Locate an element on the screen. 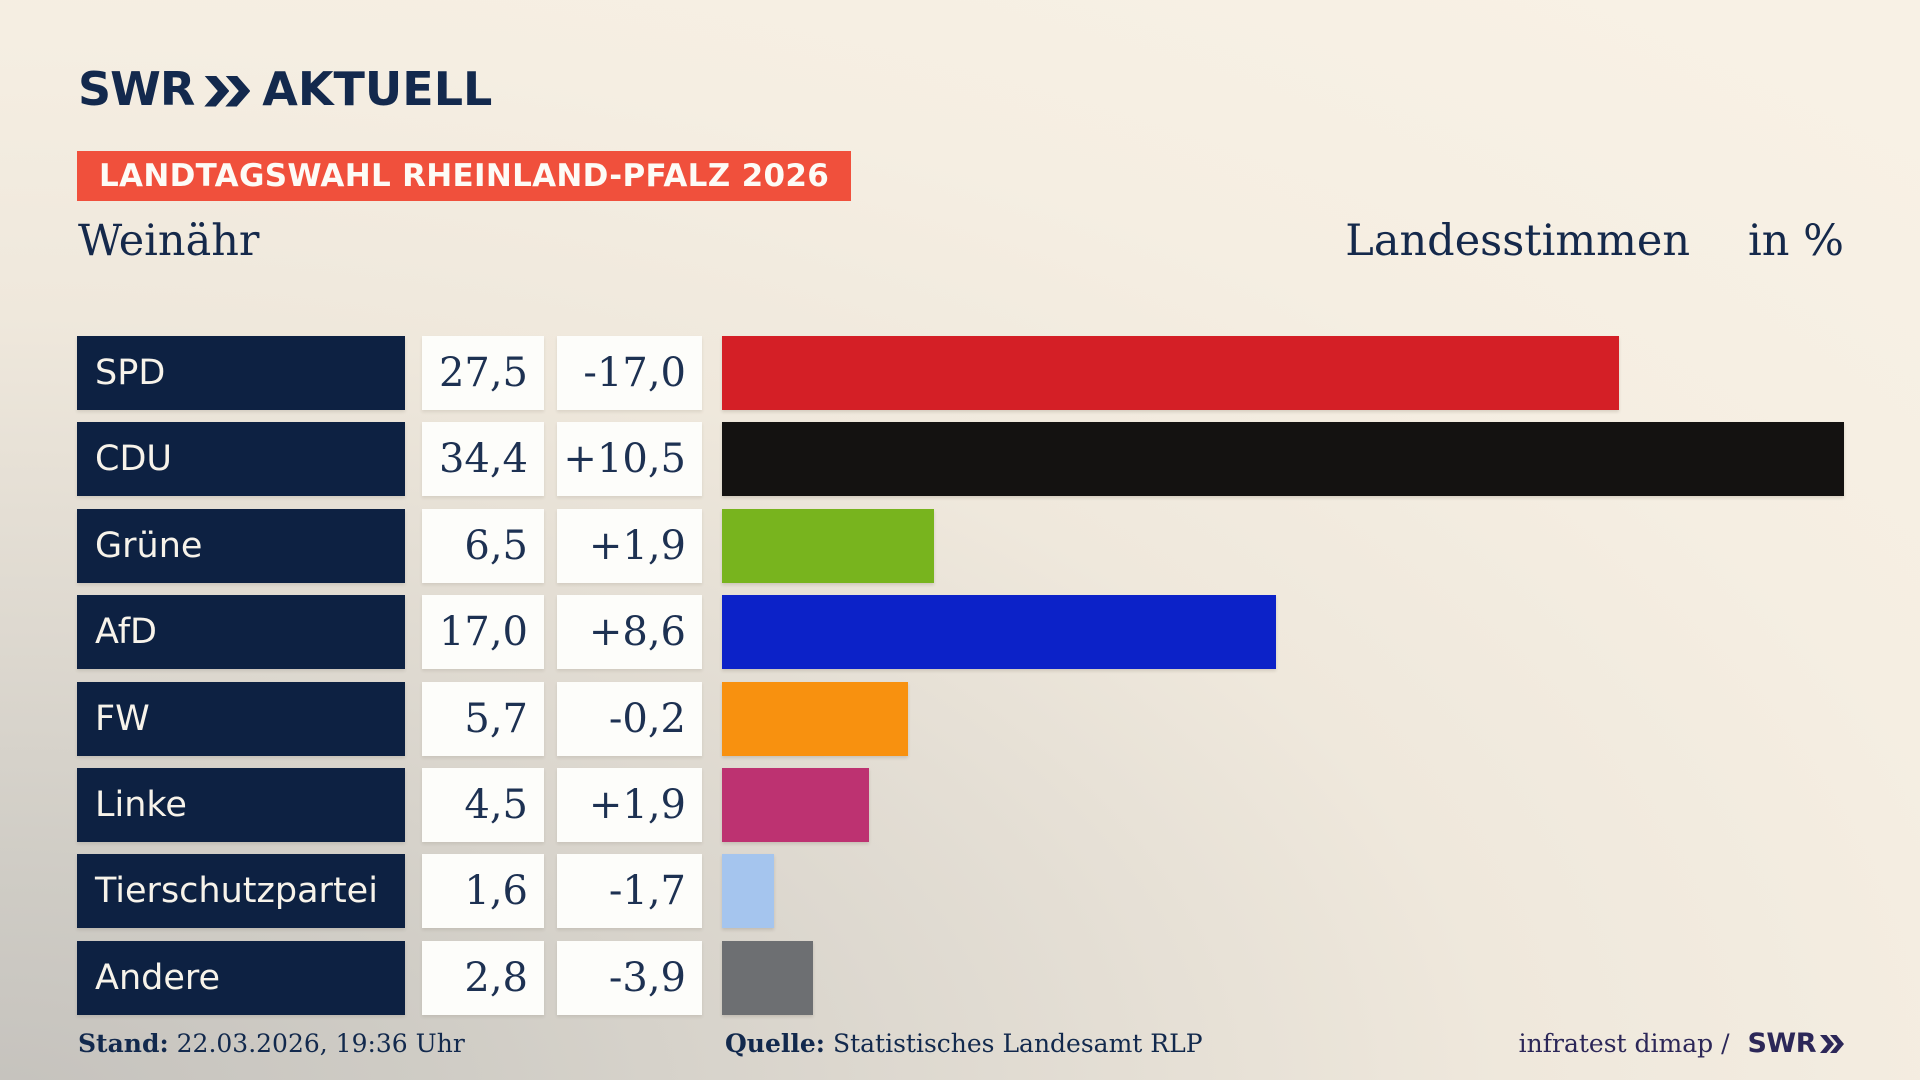 The height and width of the screenshot is (1080, 1920). unit-label: in % is located at coordinates (1796, 241).